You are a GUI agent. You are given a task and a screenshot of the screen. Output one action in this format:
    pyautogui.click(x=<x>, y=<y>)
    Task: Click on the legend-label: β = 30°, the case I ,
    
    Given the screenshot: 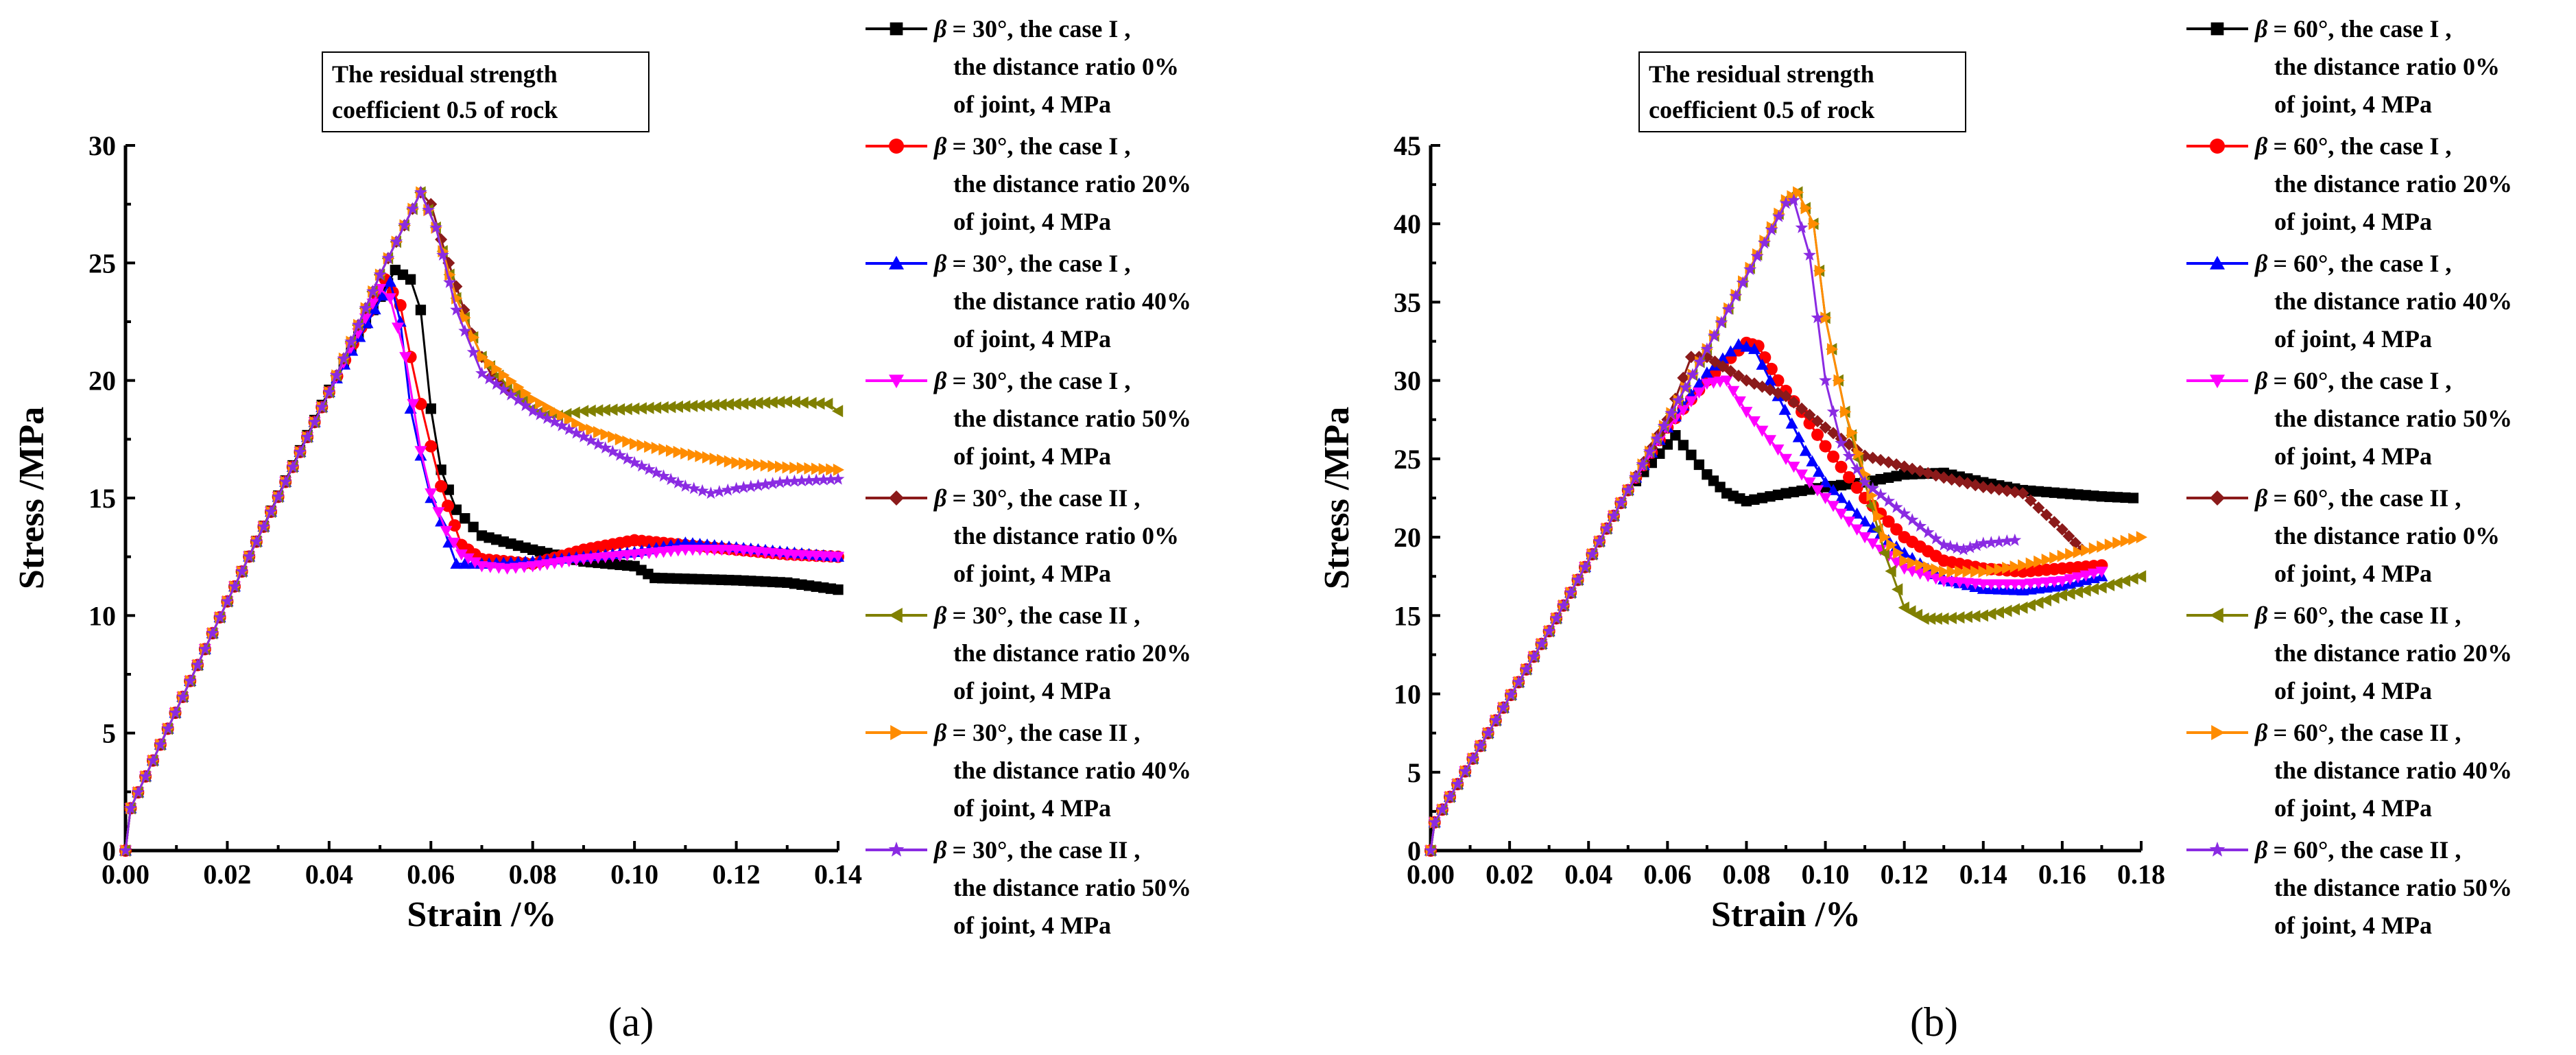 What is the action you would take?
    pyautogui.click(x=1031, y=29)
    